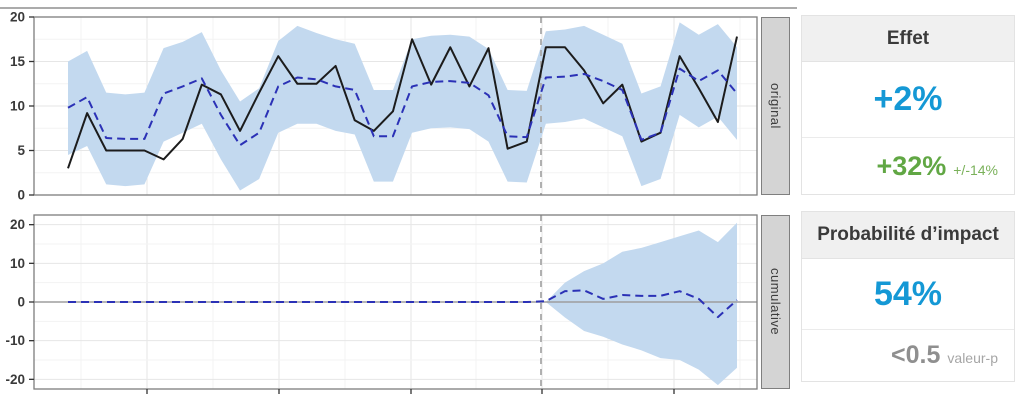 This screenshot has width=1024, height=407. I want to click on effect-card-title: Effet, so click(908, 39).